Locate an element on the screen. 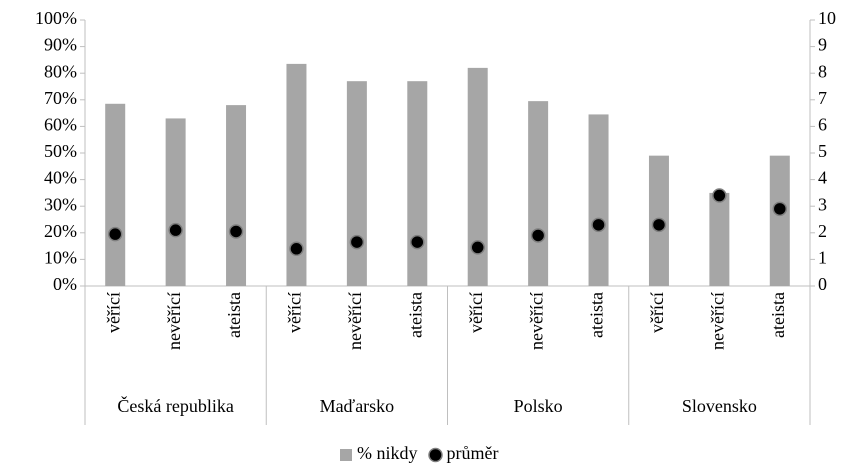  y2-tick-label: 1 is located at coordinates (822, 258).